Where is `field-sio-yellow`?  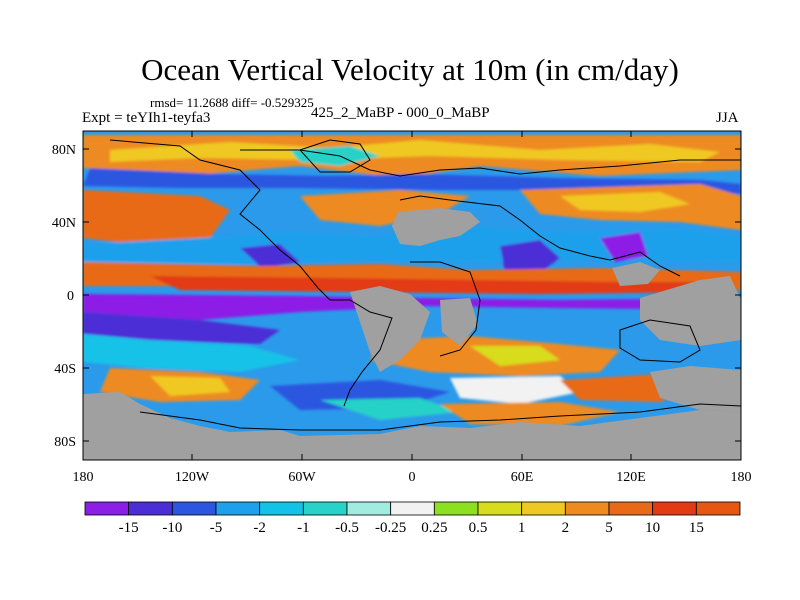 field-sio-yellow is located at coordinates (515, 356).